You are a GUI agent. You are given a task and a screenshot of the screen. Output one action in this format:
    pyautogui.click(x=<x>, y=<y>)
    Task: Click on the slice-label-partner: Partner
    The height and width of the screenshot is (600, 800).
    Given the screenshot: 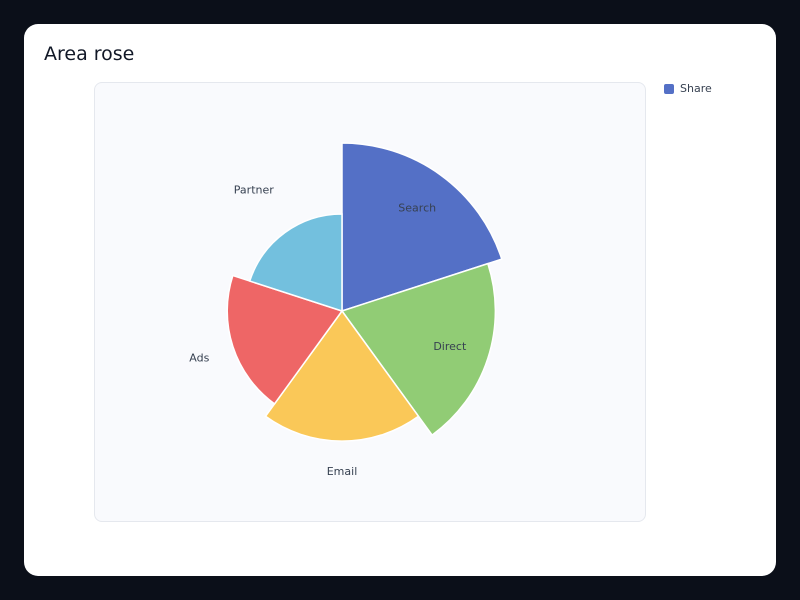 What is the action you would take?
    pyautogui.click(x=254, y=190)
    